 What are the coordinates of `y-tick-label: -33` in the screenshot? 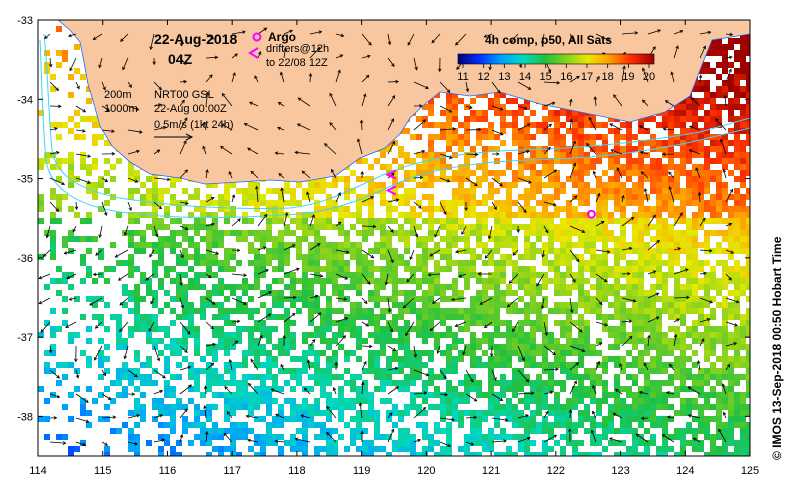 It's located at (25, 21).